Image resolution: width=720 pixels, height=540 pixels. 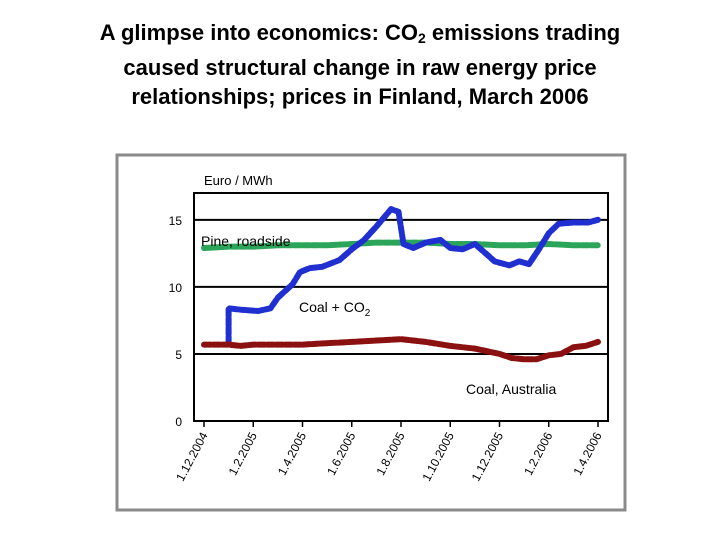 What do you see at coordinates (511, 389) in the screenshot?
I see `annotation-coal-australia: Coal, Australia` at bounding box center [511, 389].